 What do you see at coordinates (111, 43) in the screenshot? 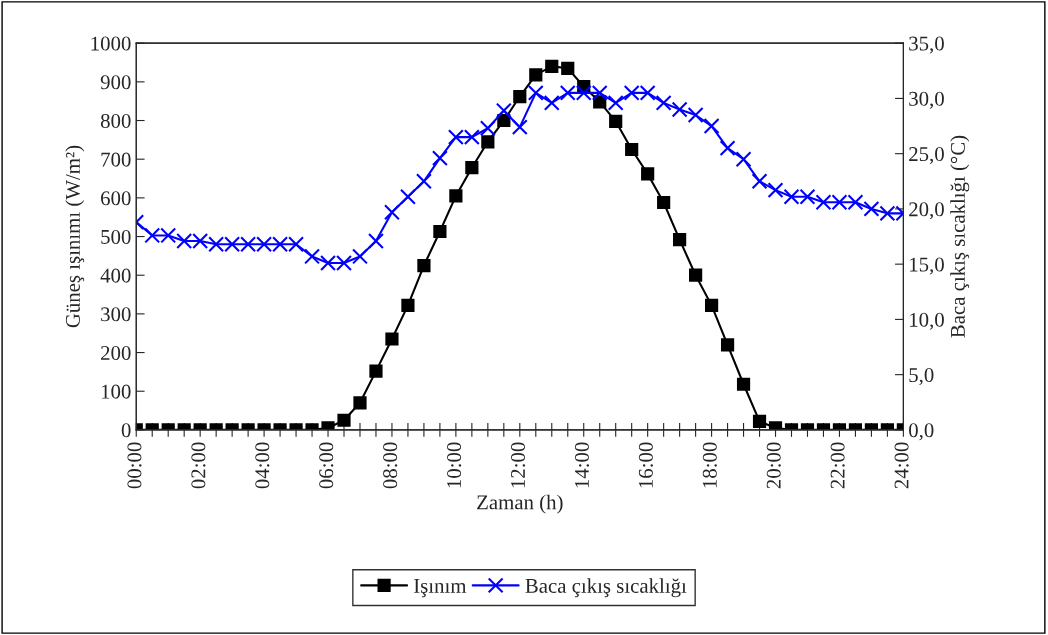
I see `y-tick-label: 1000` at bounding box center [111, 43].